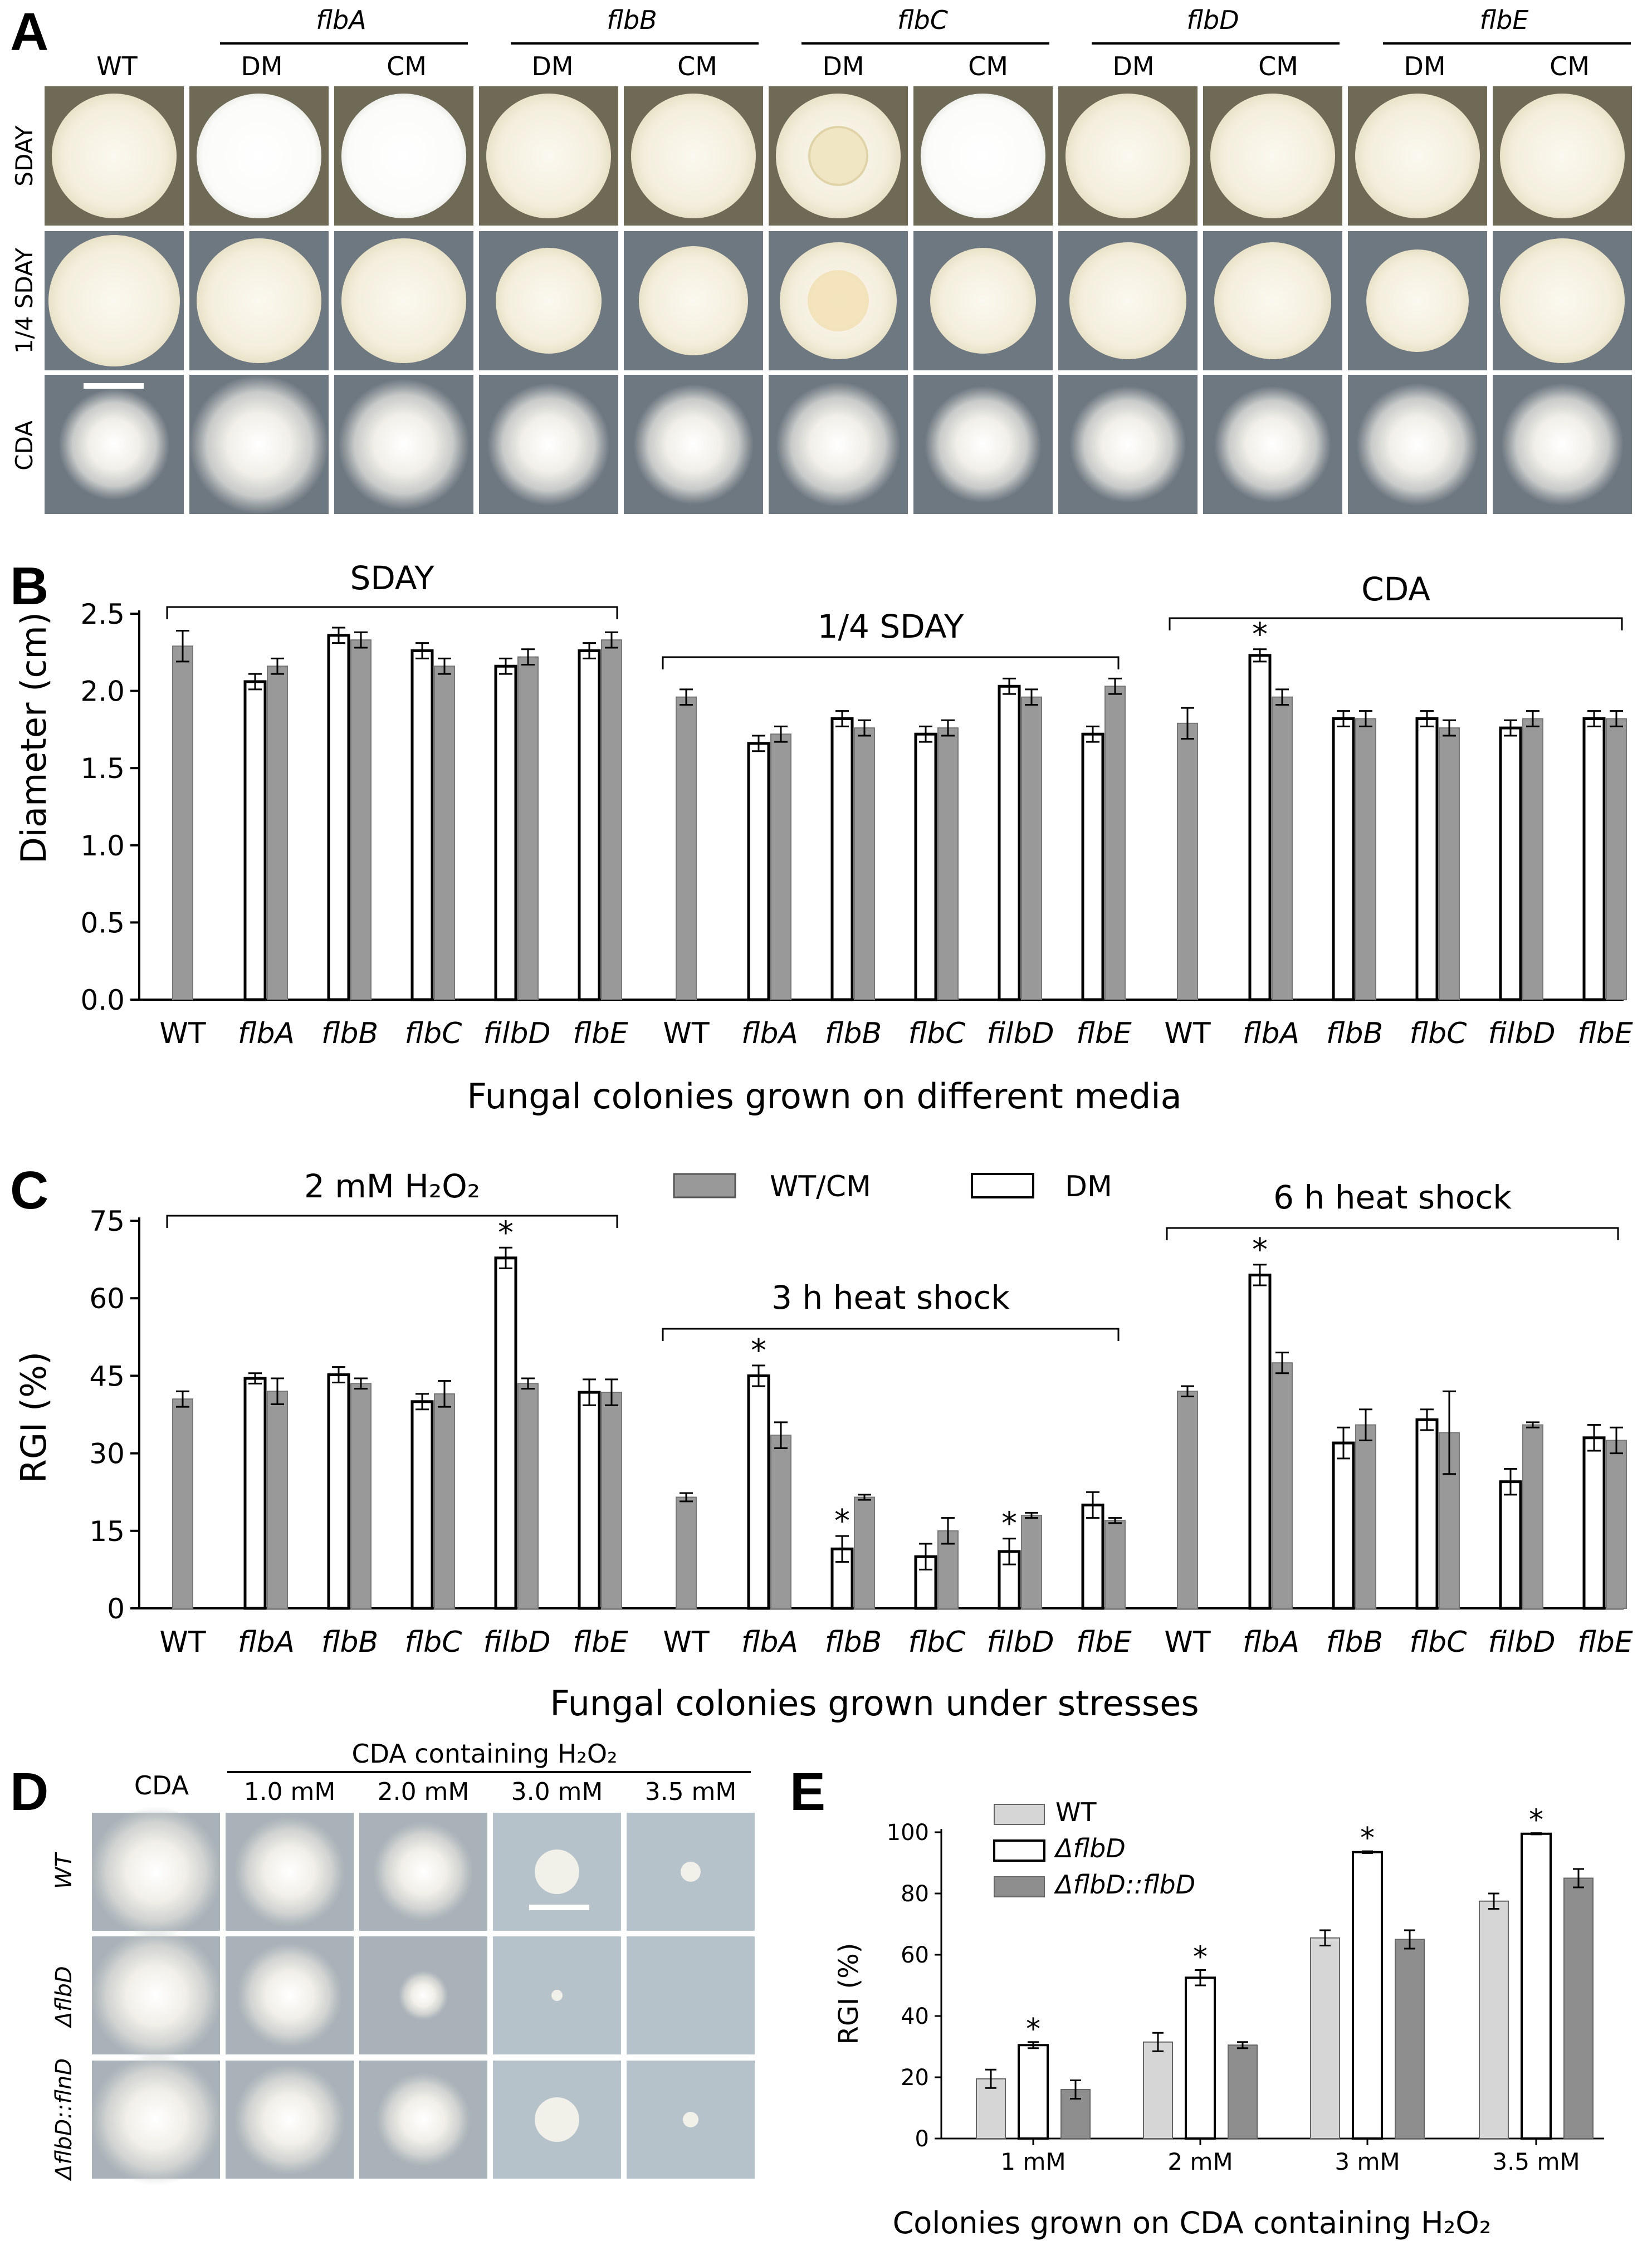 Image resolution: width=1652 pixels, height=2241 pixels. What do you see at coordinates (102, 1000) in the screenshot?
I see `y-tick-label: 0.0` at bounding box center [102, 1000].